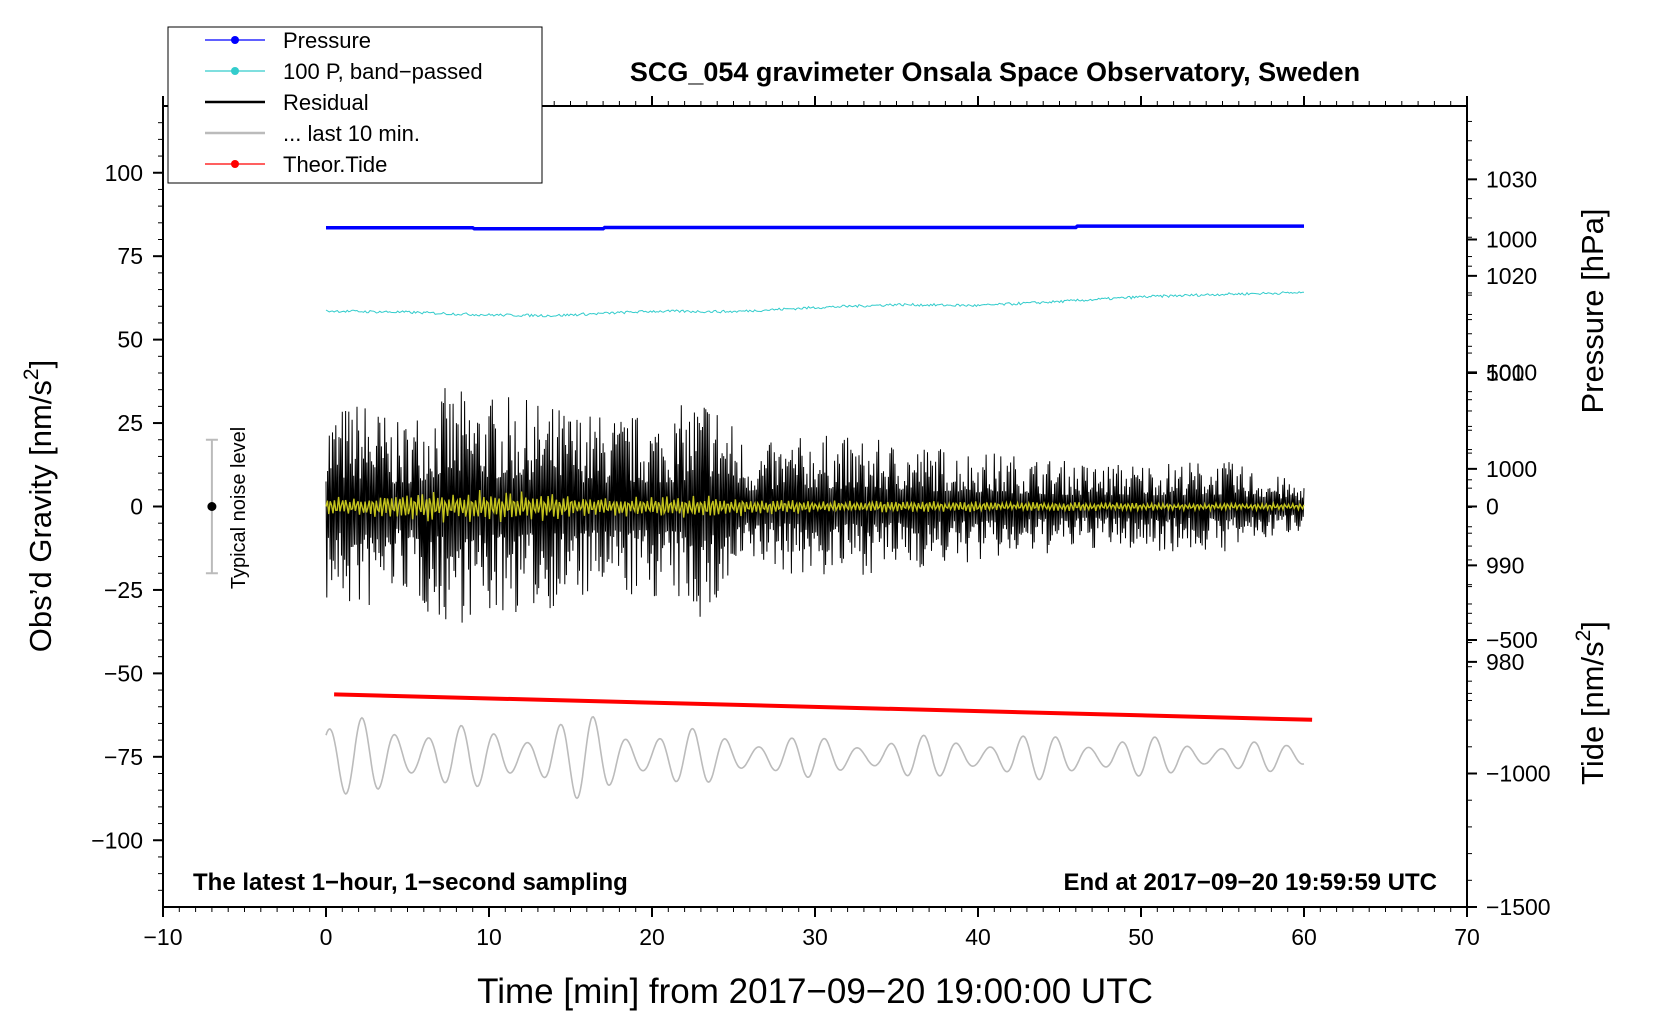 The width and height of the screenshot is (1660, 1020). What do you see at coordinates (130, 256) in the screenshot?
I see `y-tick-label: 75` at bounding box center [130, 256].